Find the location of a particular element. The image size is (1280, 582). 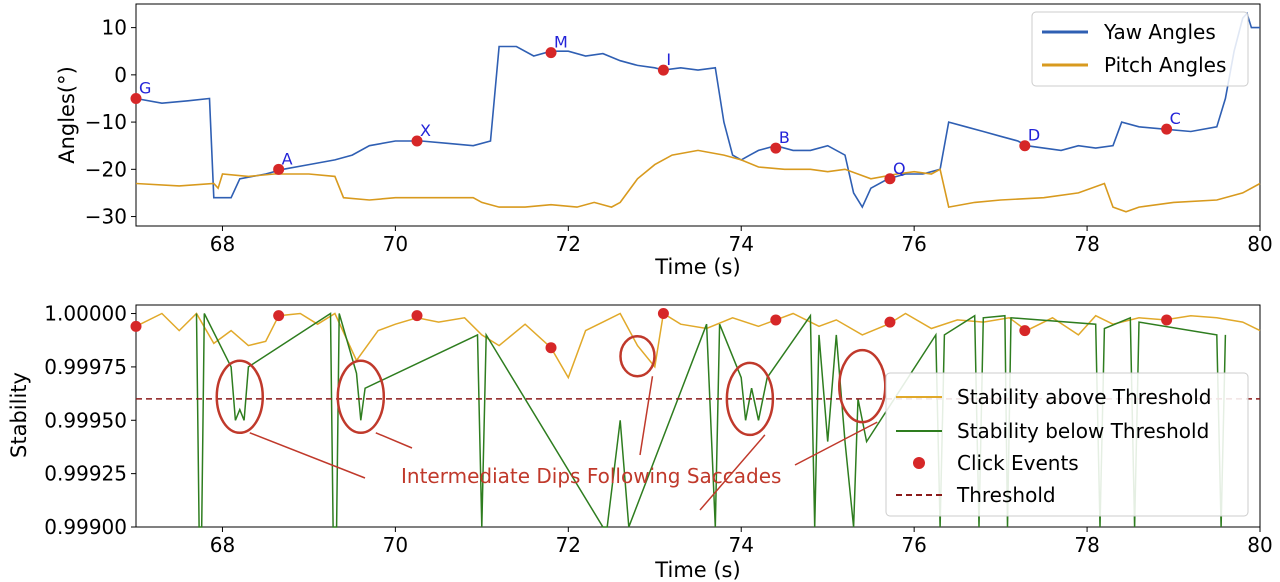

click-event-label: X is located at coordinates (425, 130).